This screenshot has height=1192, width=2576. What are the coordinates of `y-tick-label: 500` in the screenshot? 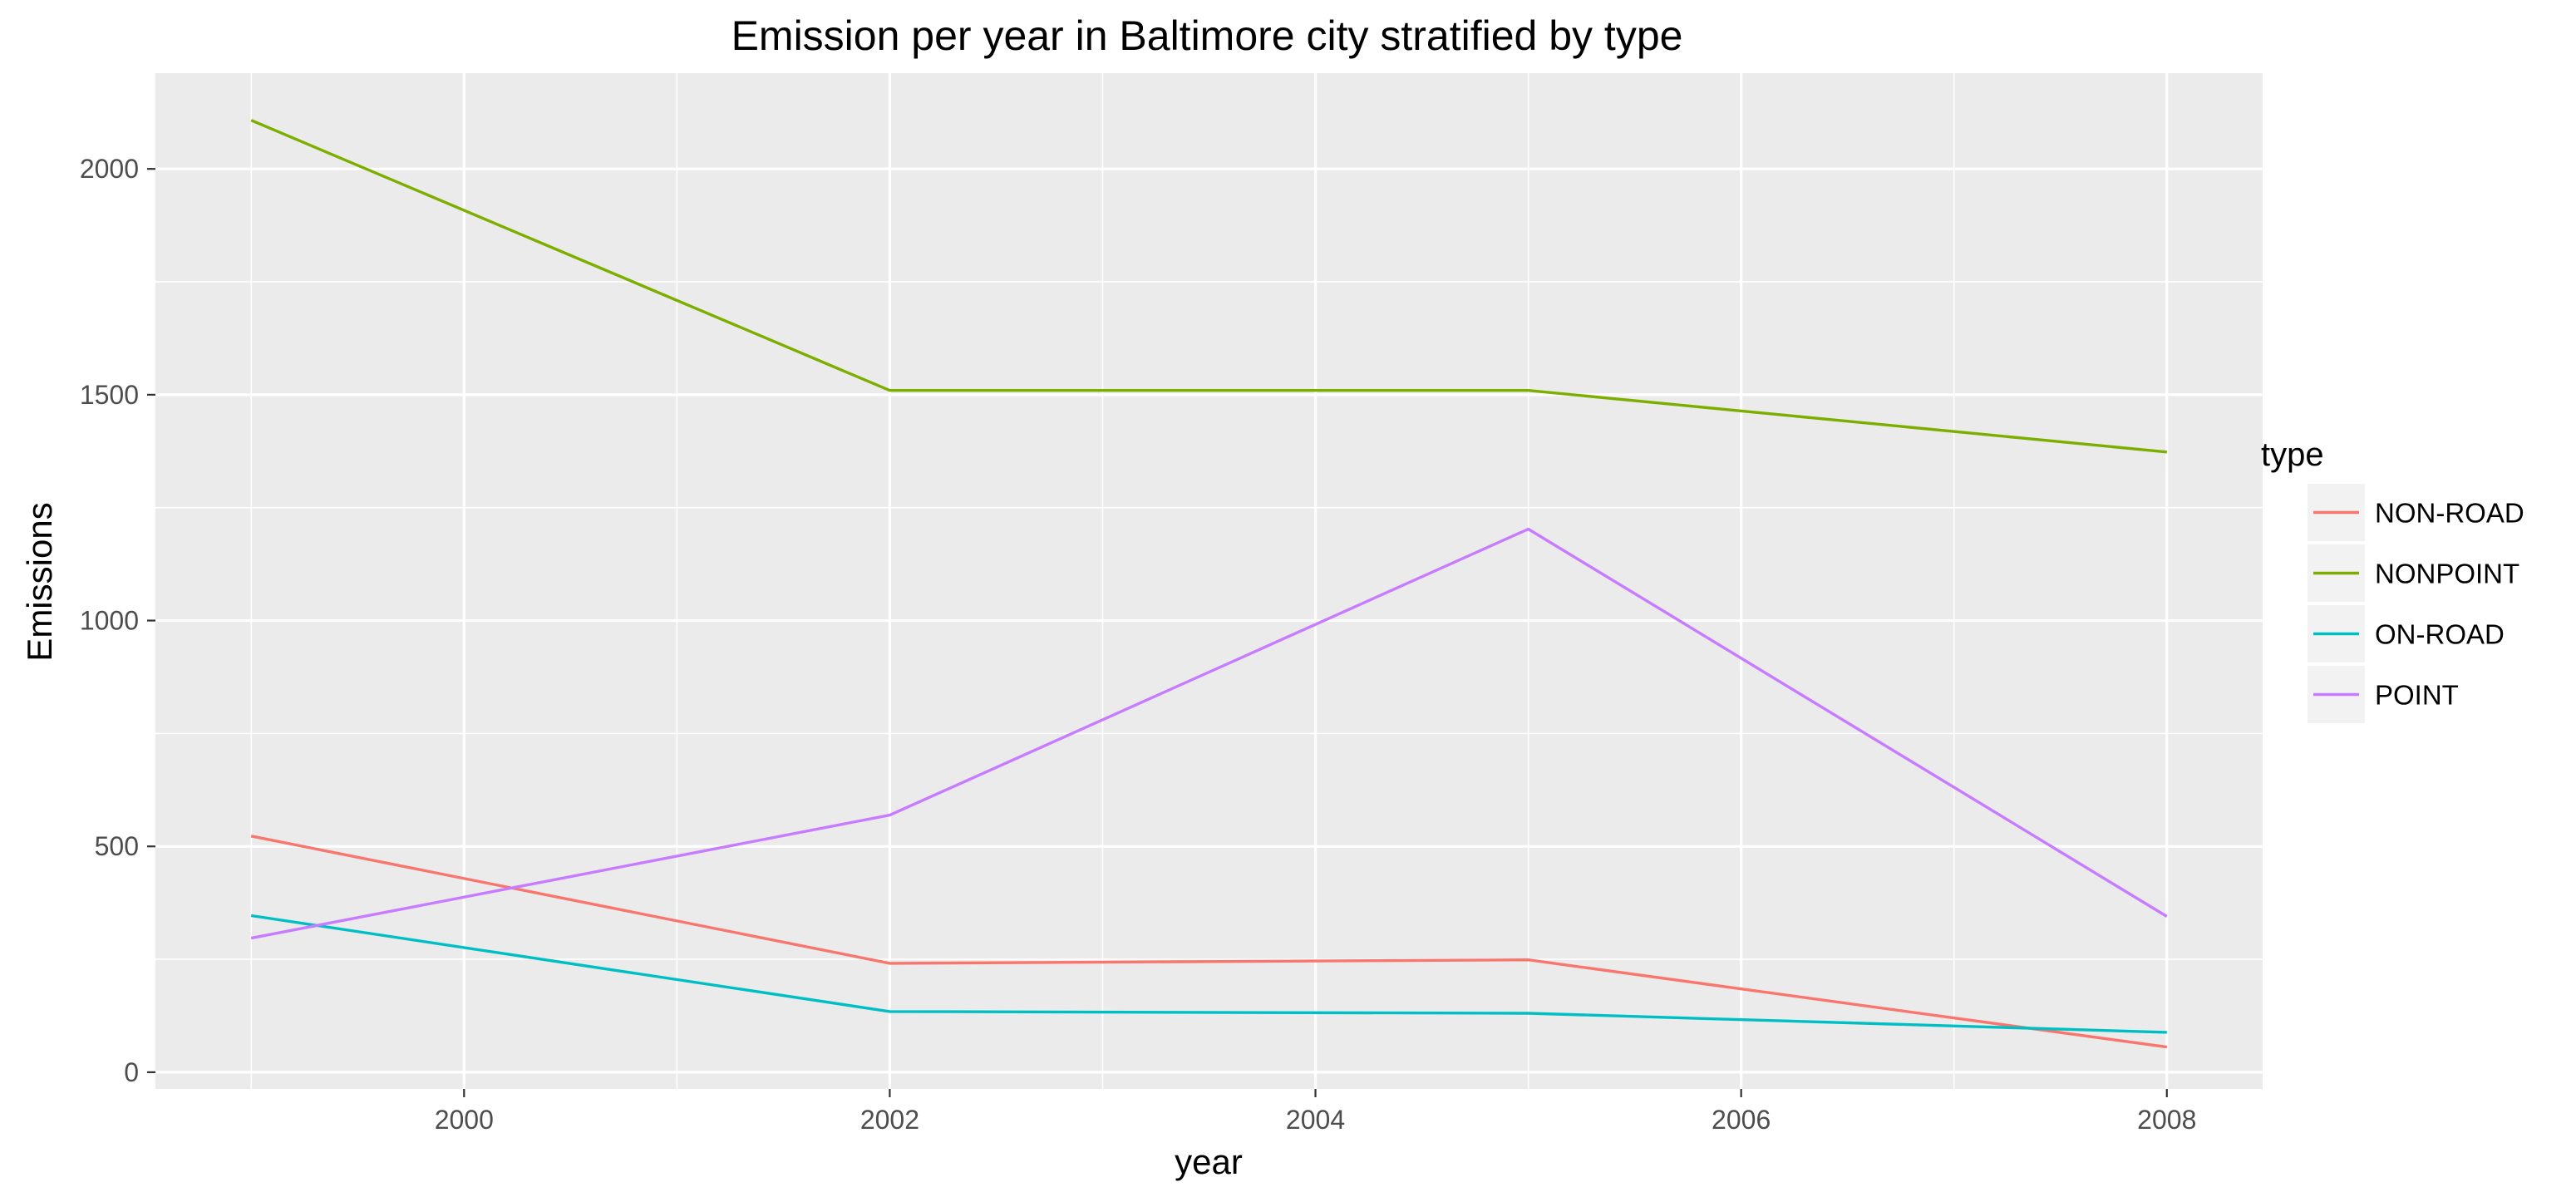 It's located at (117, 846).